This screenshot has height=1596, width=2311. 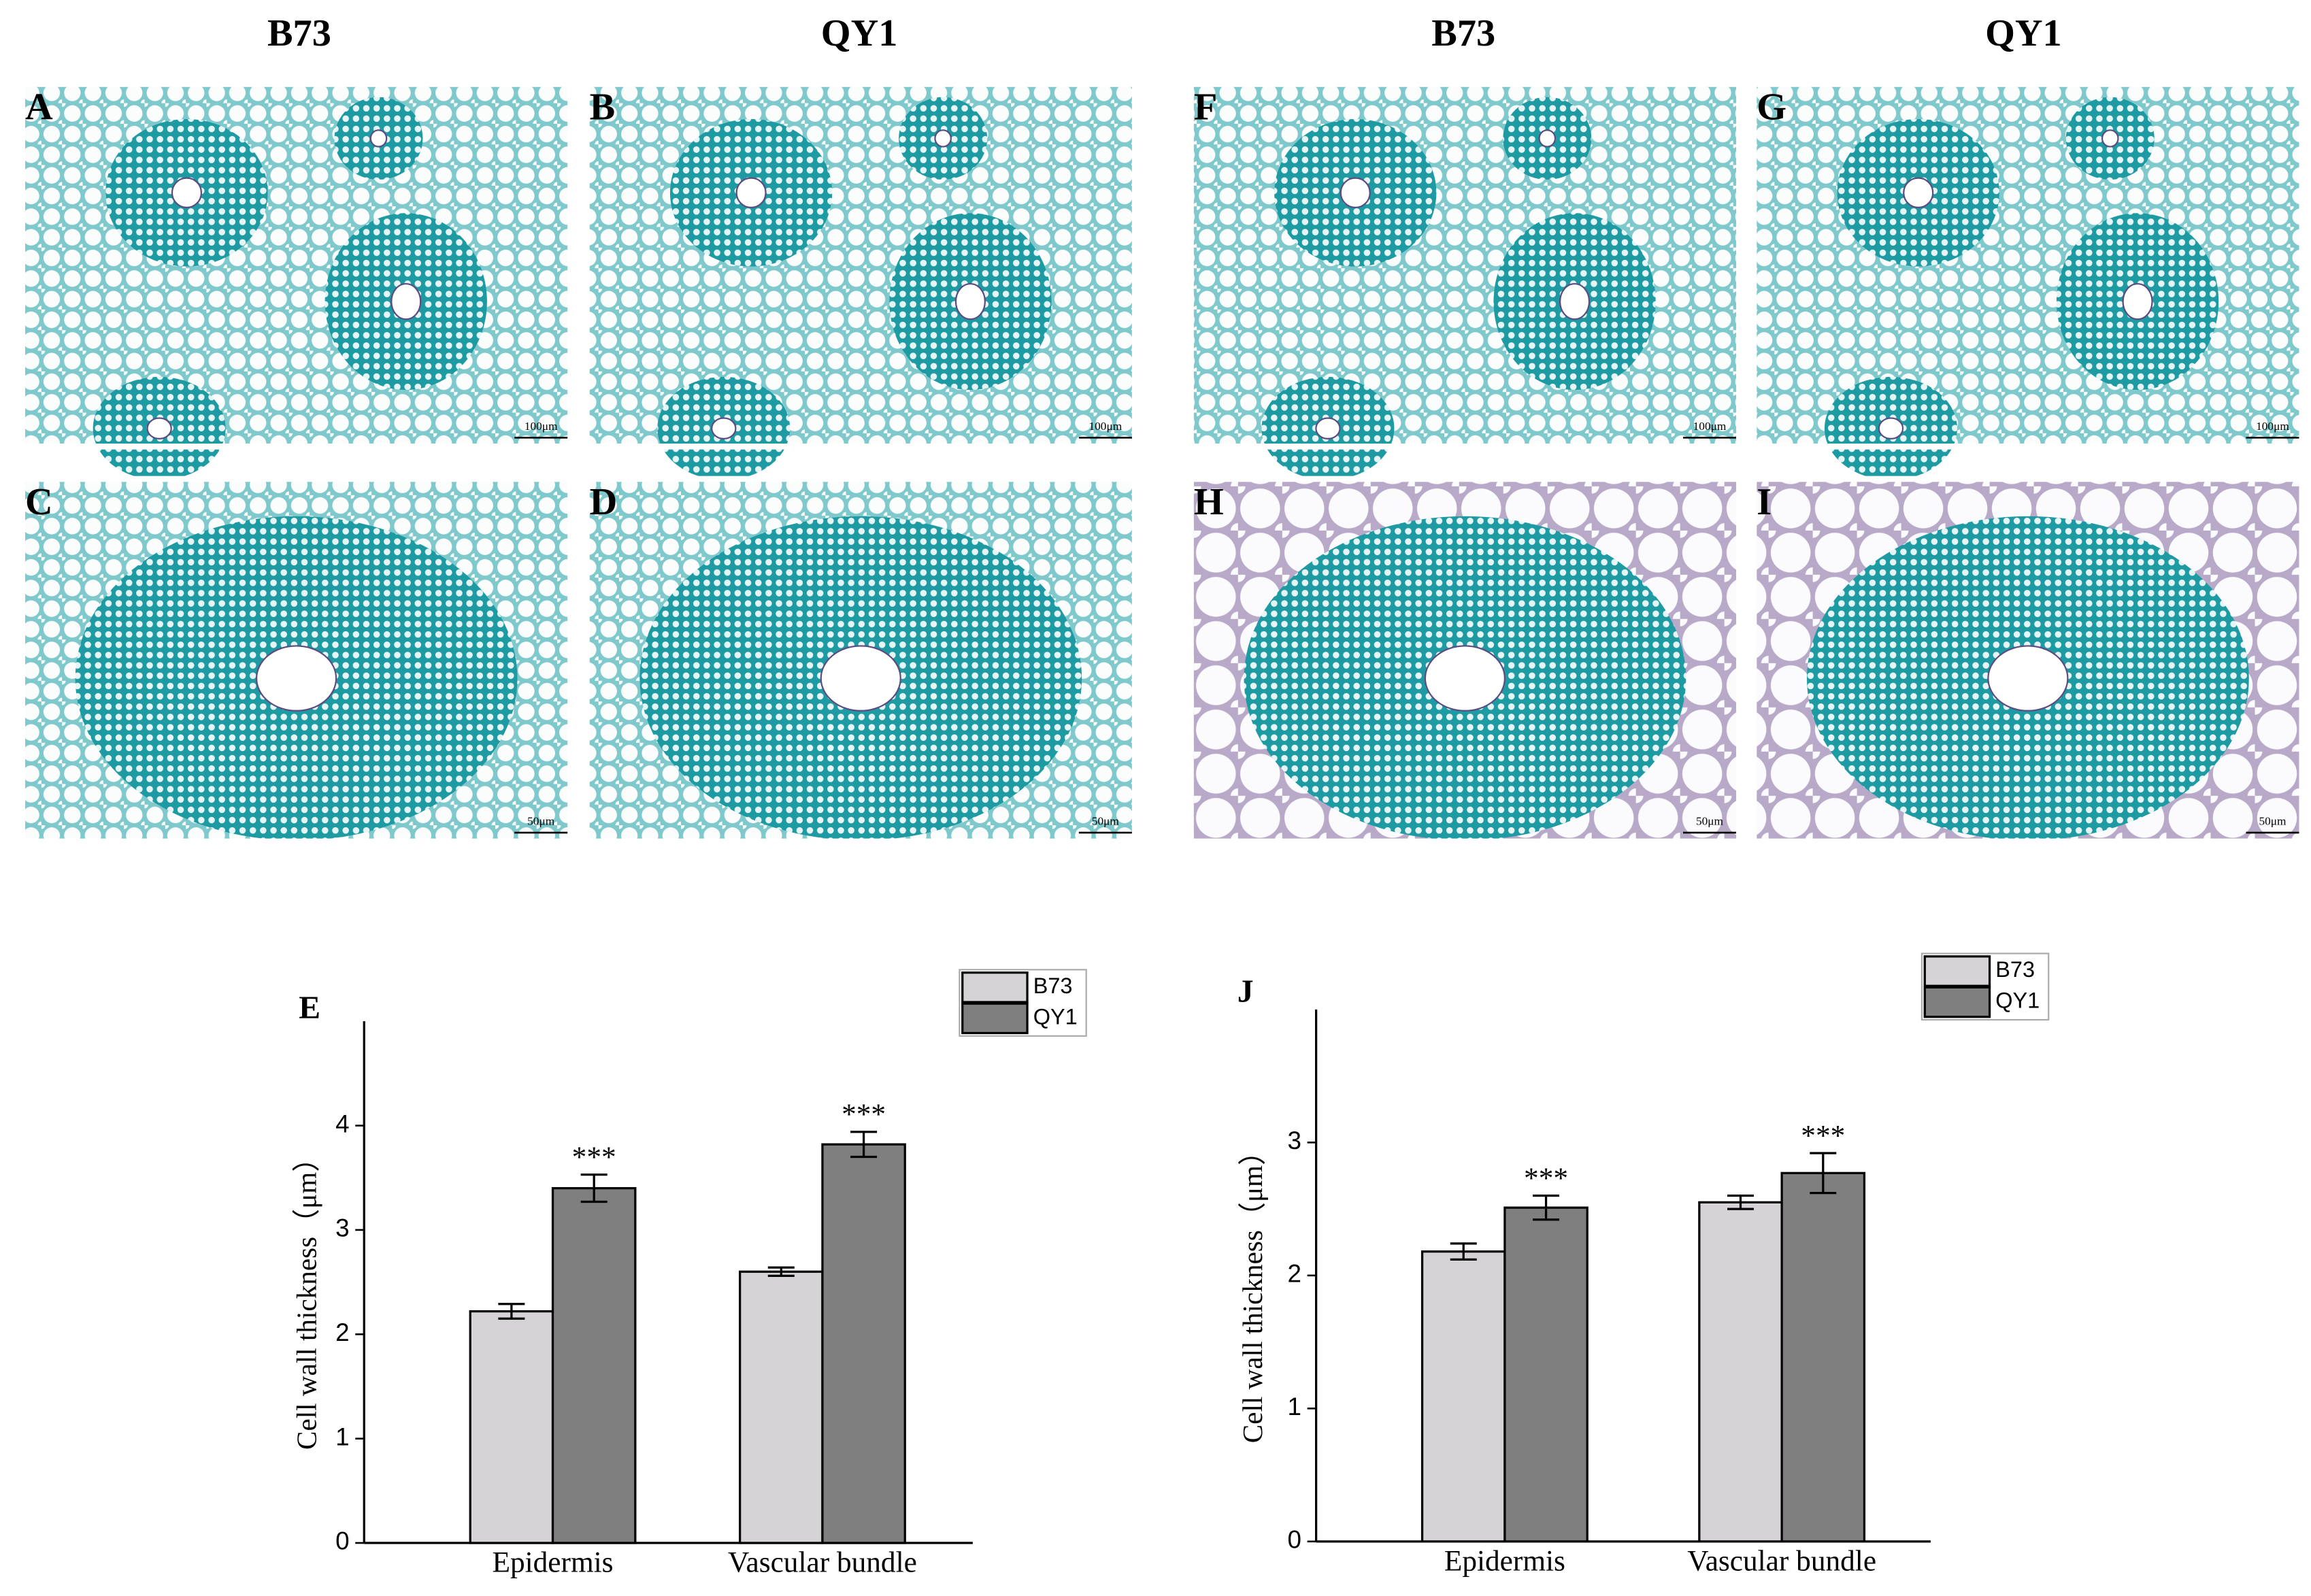 What do you see at coordinates (1209, 502) in the screenshot?
I see `panel-label: H` at bounding box center [1209, 502].